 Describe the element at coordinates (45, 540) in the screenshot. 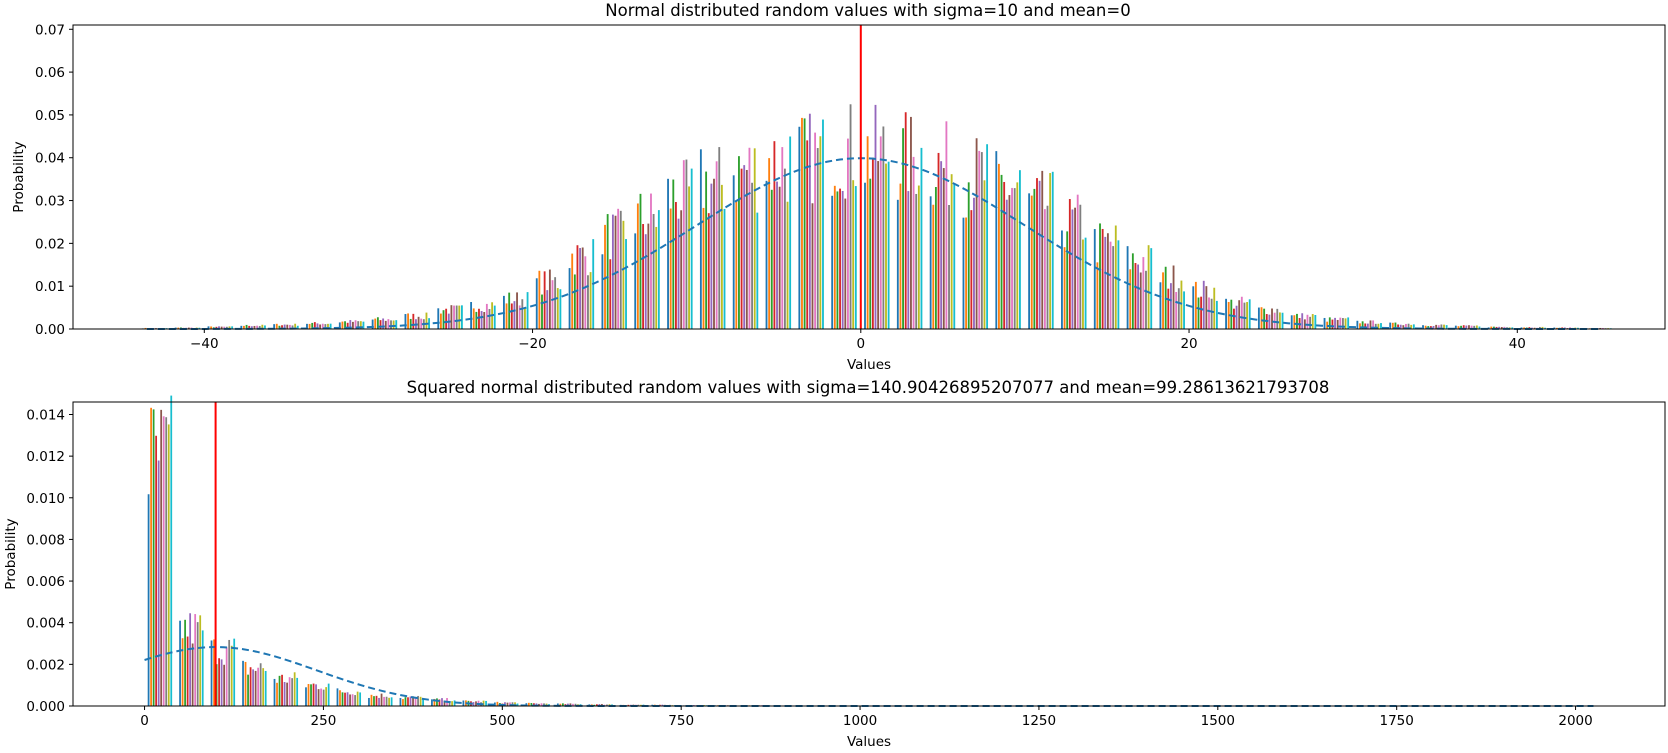

I see `y-tick-label: 0.008` at that location.